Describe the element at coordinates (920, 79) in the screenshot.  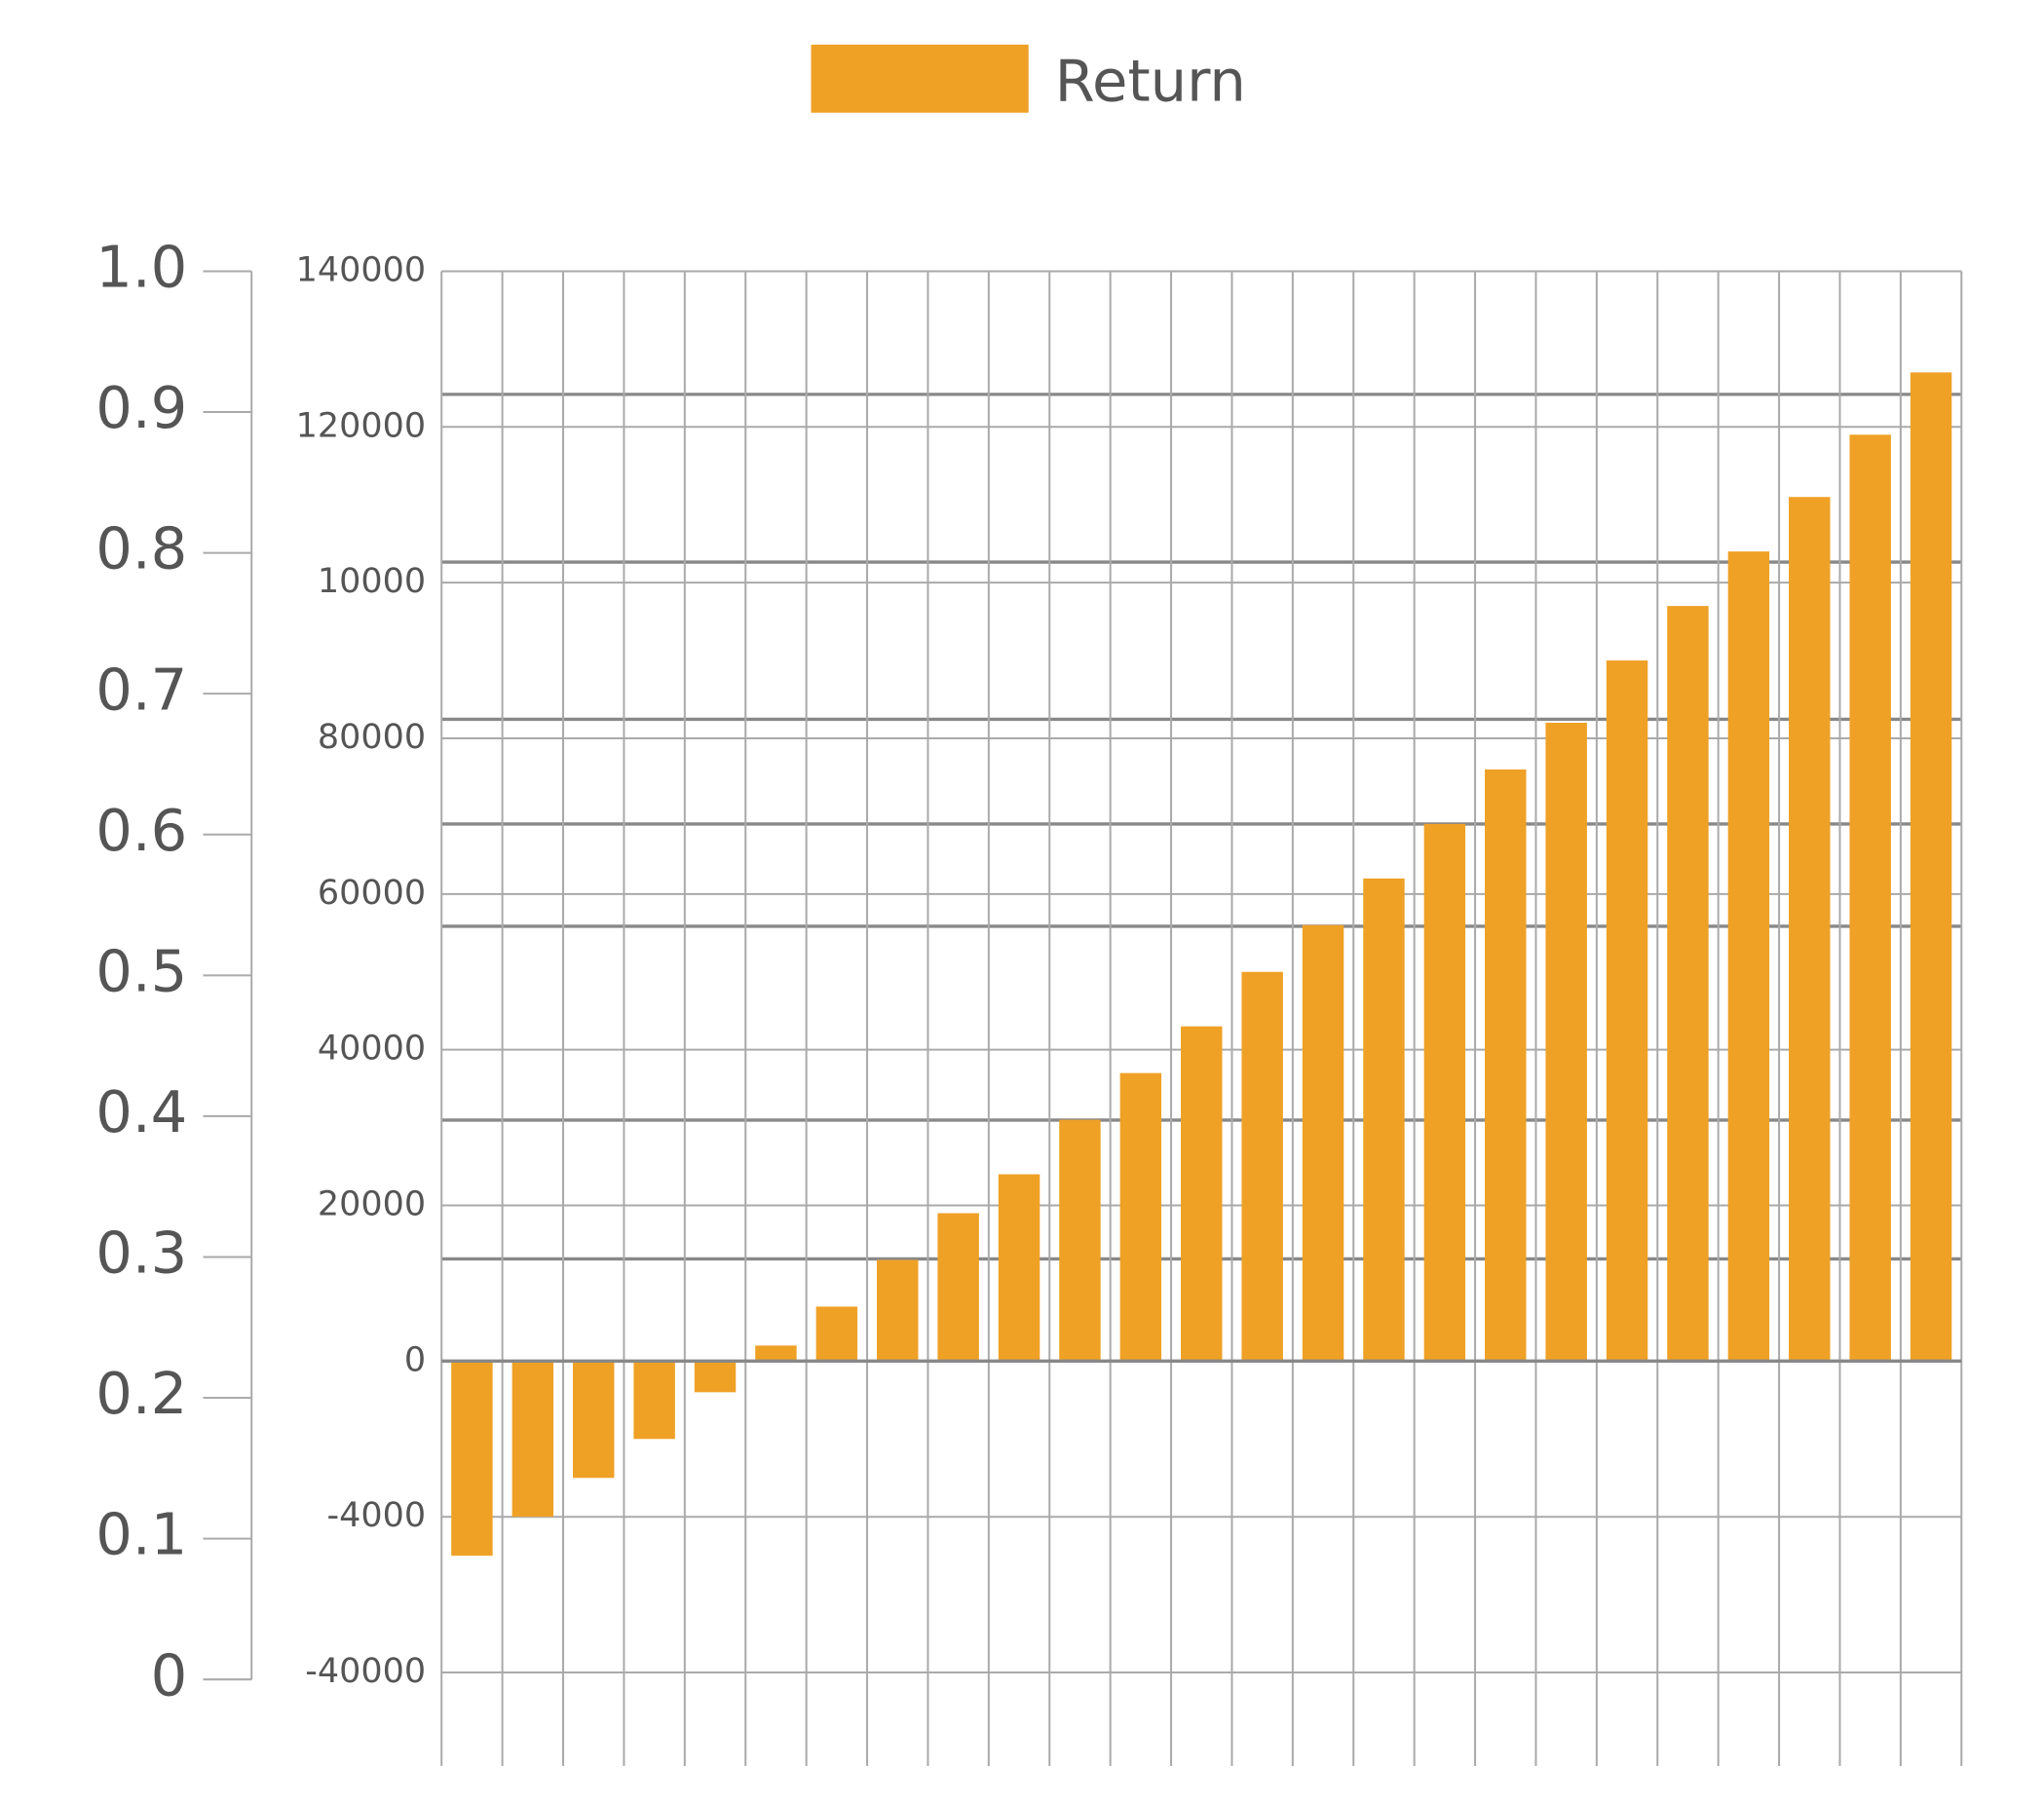
I see `legend-swatch` at that location.